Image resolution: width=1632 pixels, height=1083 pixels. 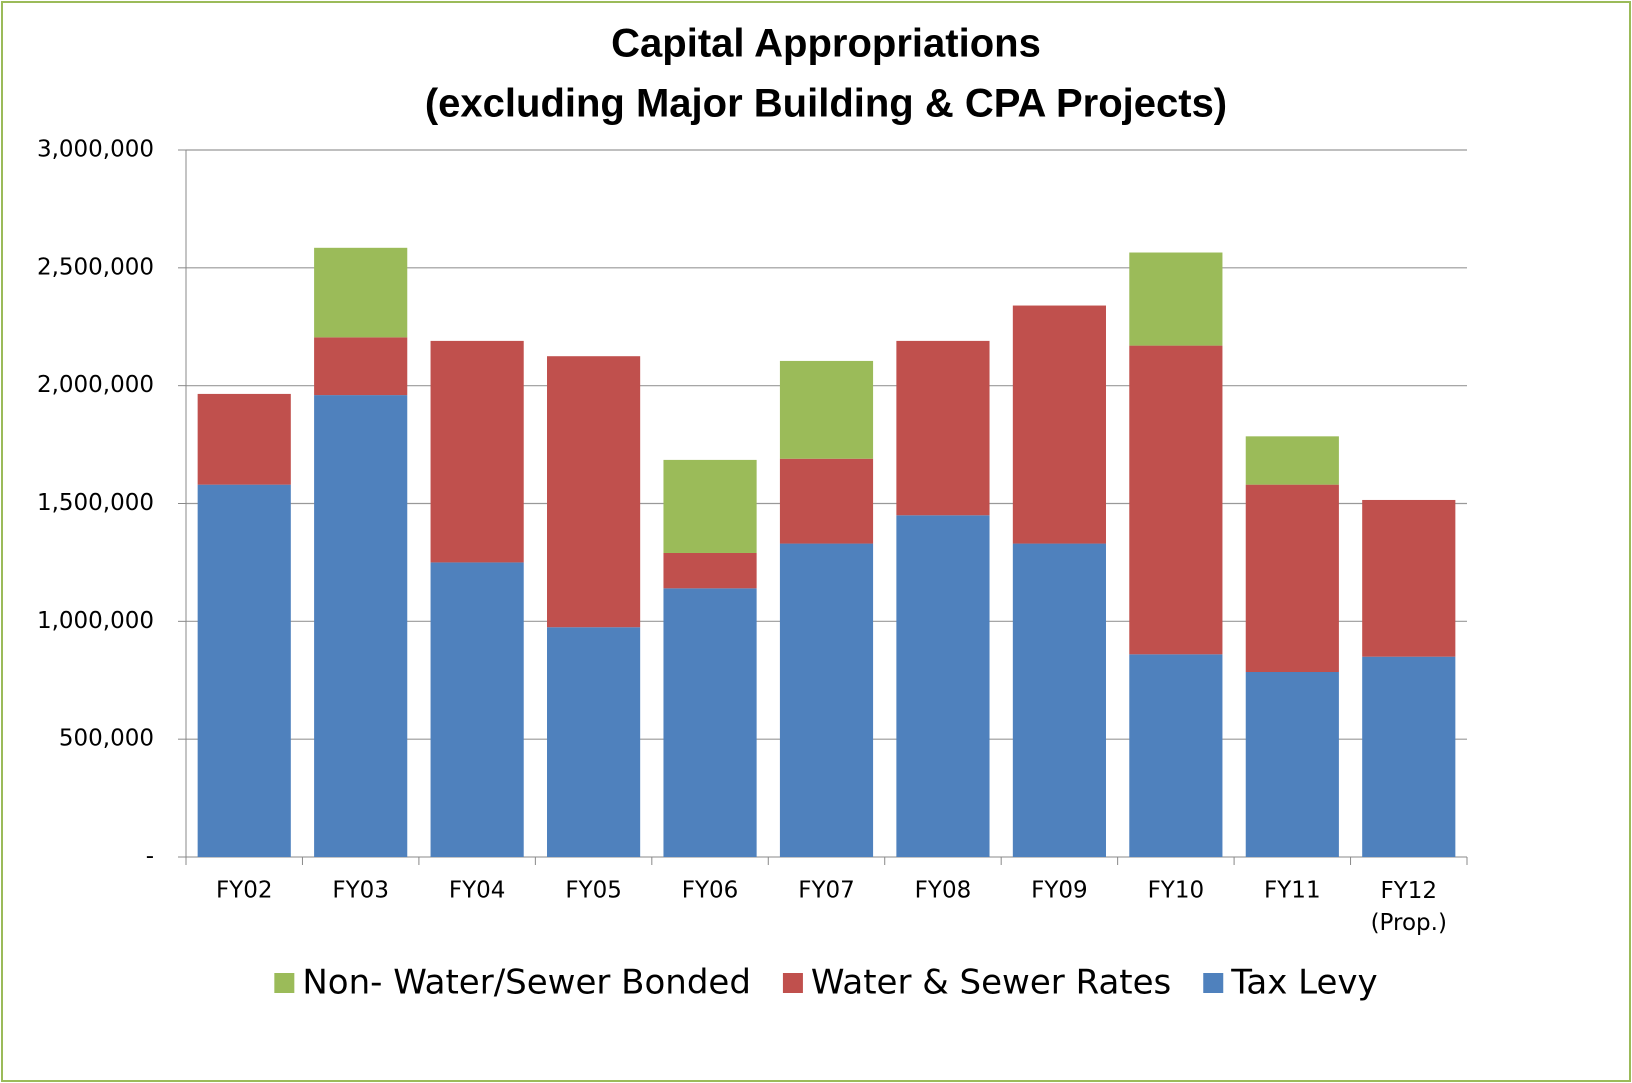 What do you see at coordinates (710, 891) in the screenshot?
I see `x-tick-label: FY06` at bounding box center [710, 891].